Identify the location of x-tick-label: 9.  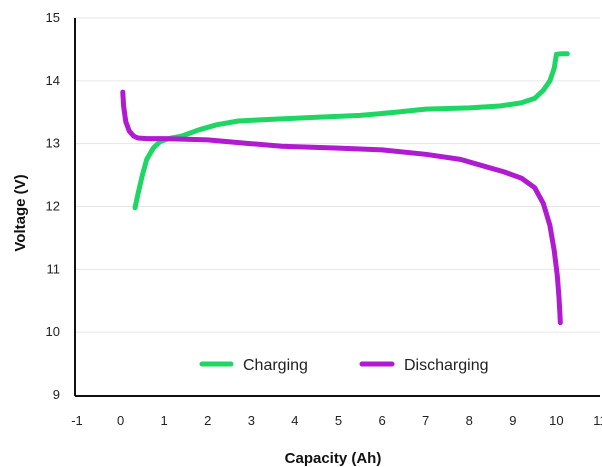
(512, 420).